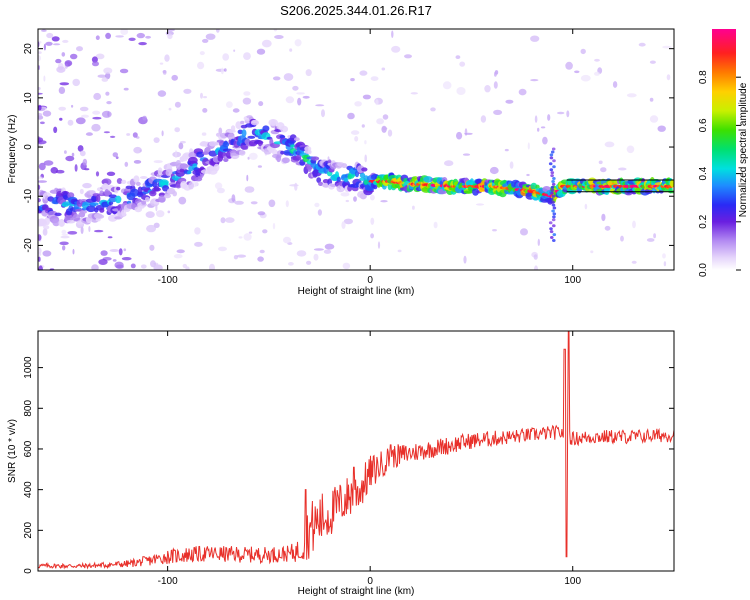 The image size is (750, 600). Describe the element at coordinates (703, 173) in the screenshot. I see `colorbar-tick-label: 0.4` at that location.